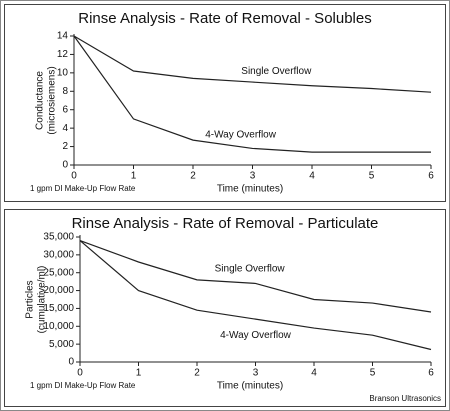  Describe the element at coordinates (58, 254) in the screenshot. I see `y-tick-label: 30,000` at that location.